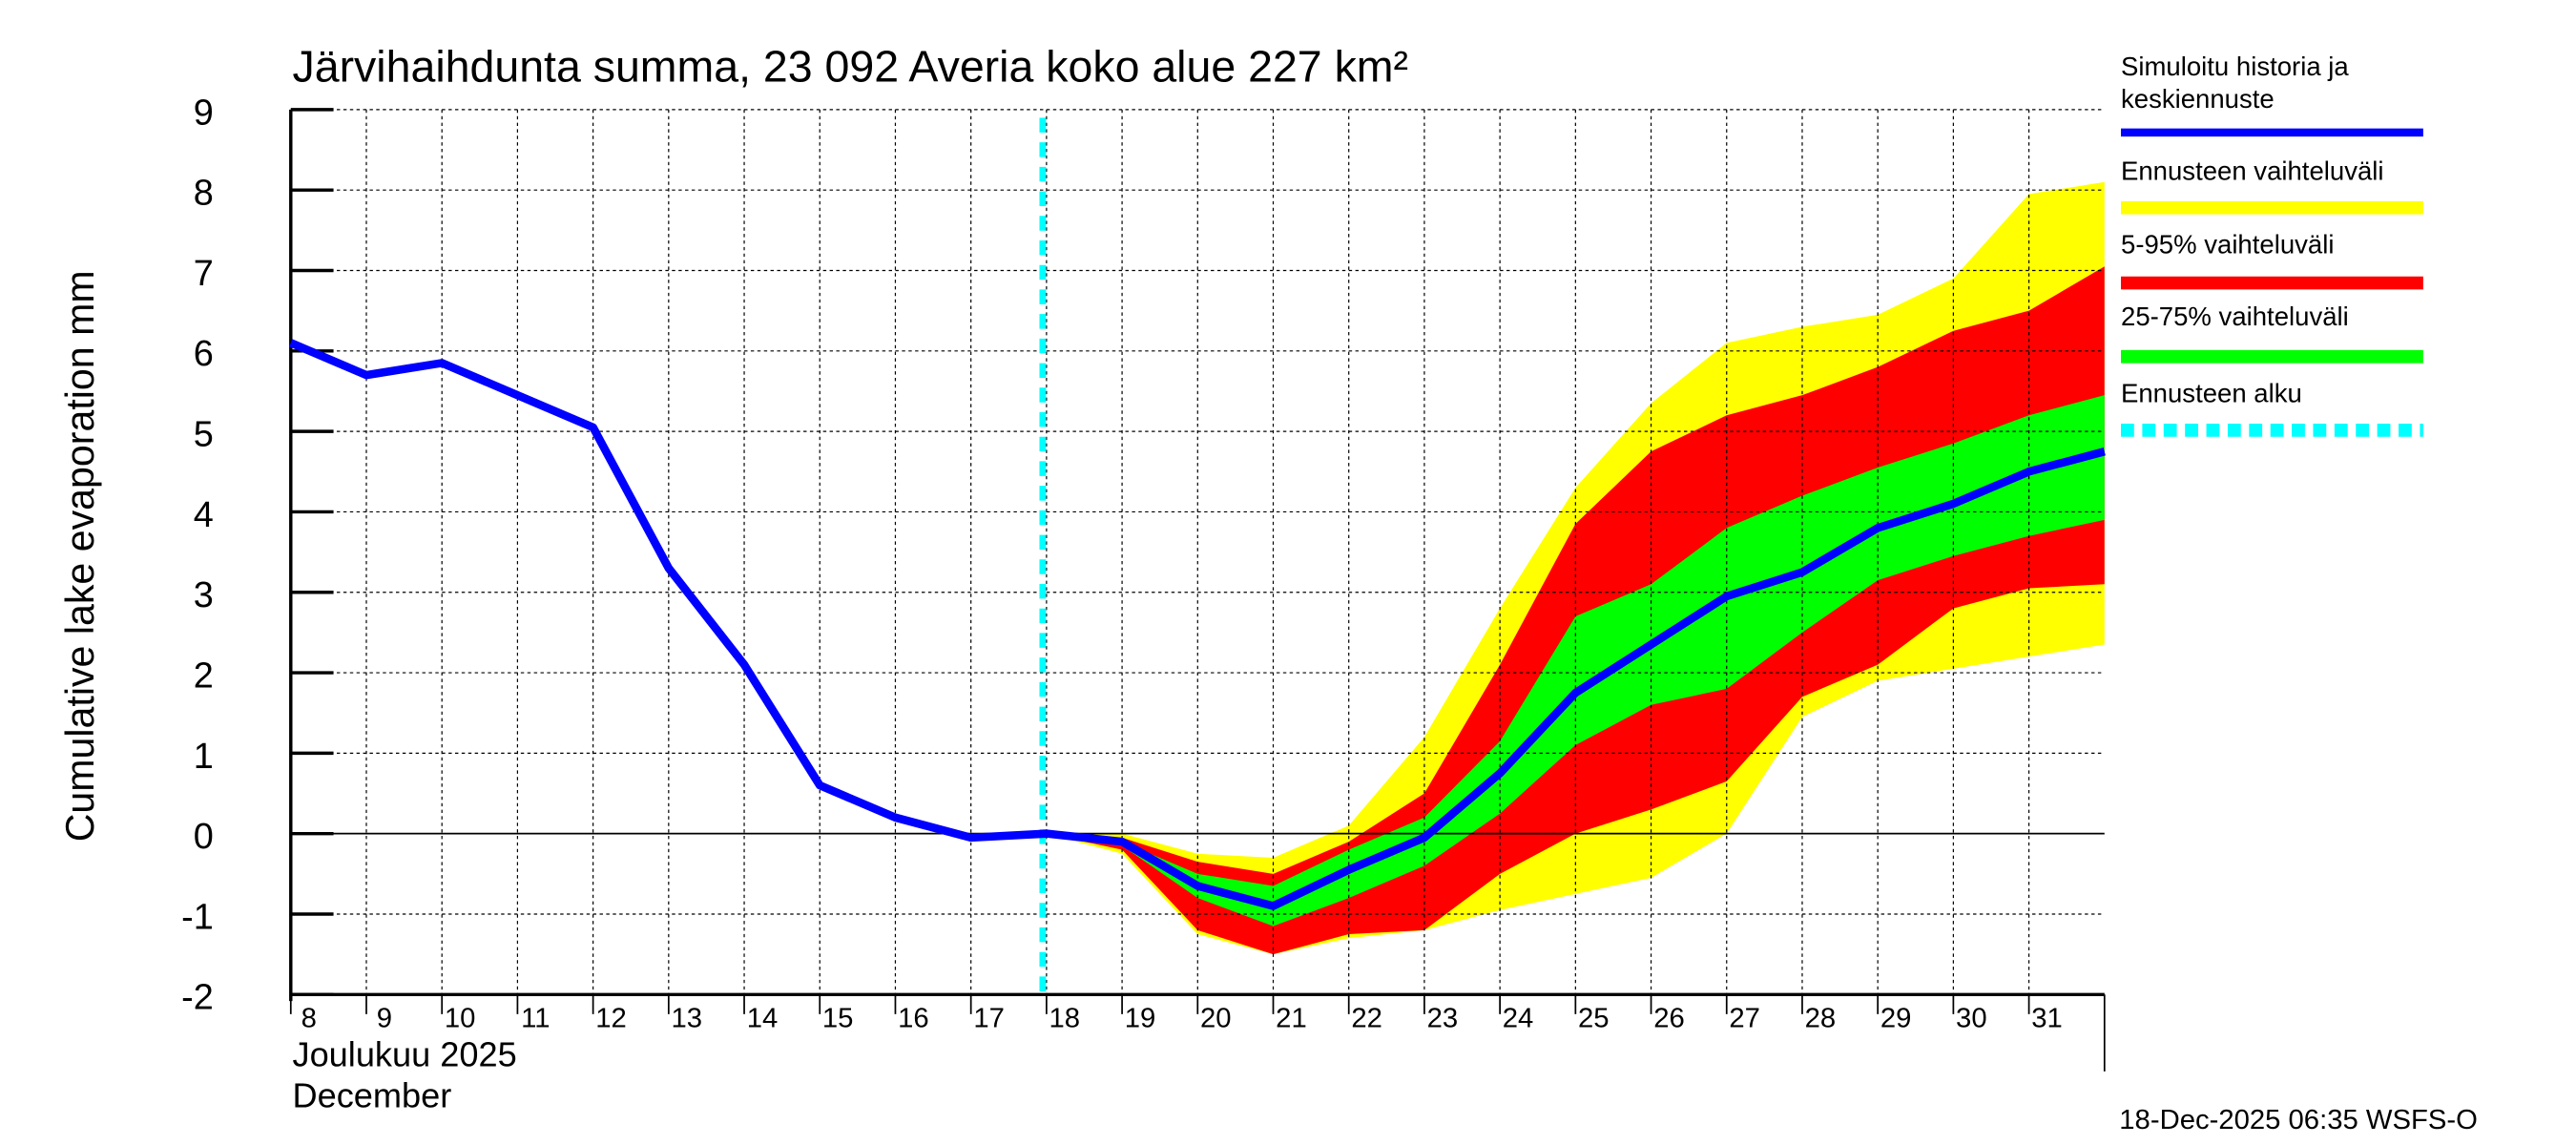 The height and width of the screenshot is (1145, 2576). What do you see at coordinates (1065, 1019) in the screenshot?
I see `x-tick-label: 18` at bounding box center [1065, 1019].